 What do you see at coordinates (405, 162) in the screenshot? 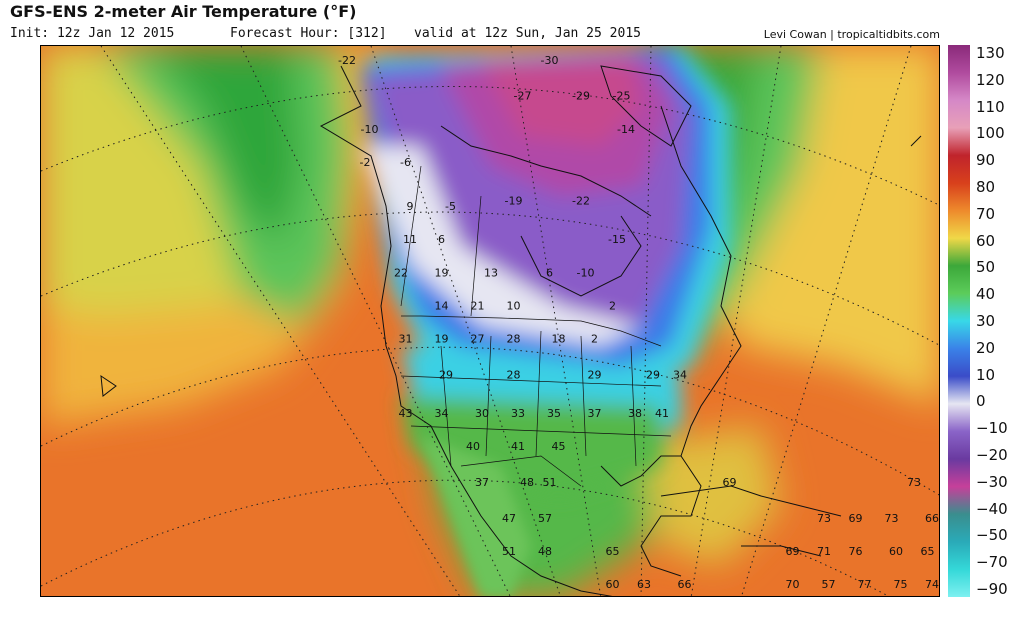
I see `temperature-value: -6` at bounding box center [405, 162].